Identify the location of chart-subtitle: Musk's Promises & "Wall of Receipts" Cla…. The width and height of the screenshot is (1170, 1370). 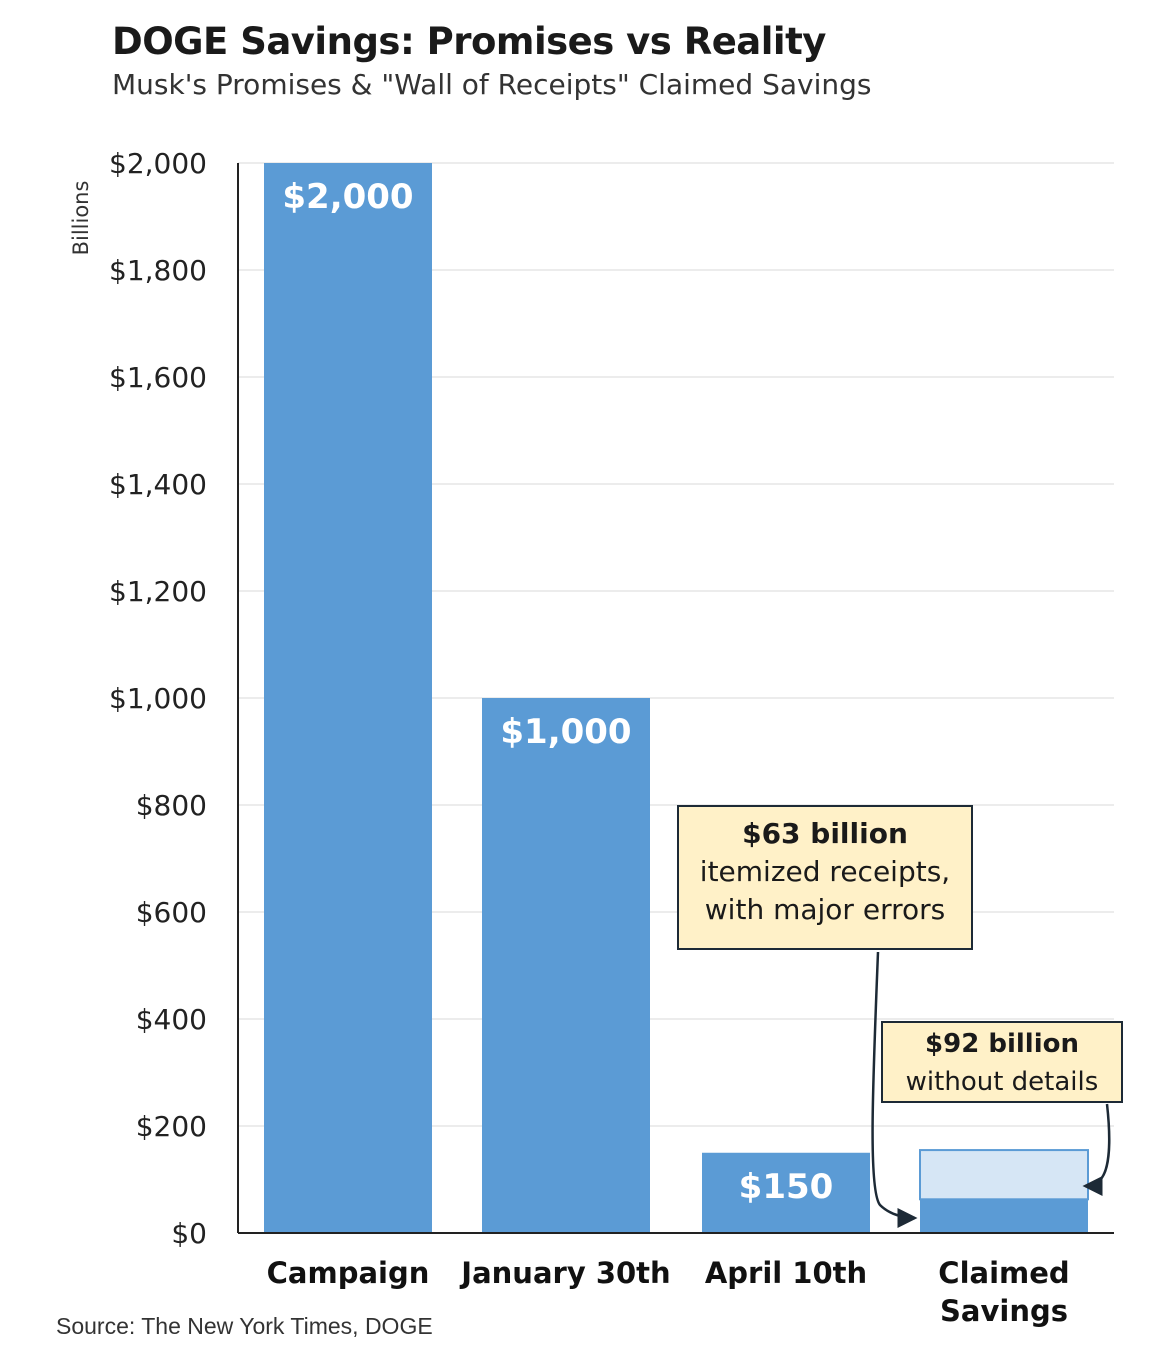
(492, 84).